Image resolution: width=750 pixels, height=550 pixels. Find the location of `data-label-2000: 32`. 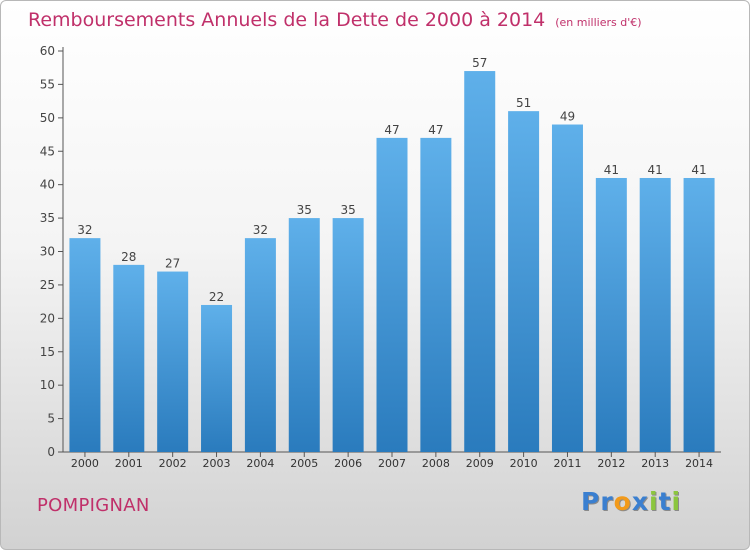

data-label-2000: 32 is located at coordinates (84, 230).